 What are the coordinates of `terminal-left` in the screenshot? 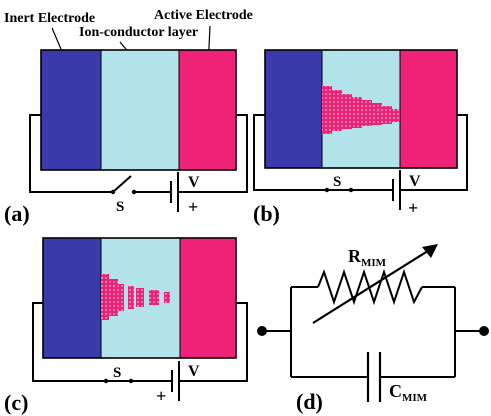 It's located at (262, 331).